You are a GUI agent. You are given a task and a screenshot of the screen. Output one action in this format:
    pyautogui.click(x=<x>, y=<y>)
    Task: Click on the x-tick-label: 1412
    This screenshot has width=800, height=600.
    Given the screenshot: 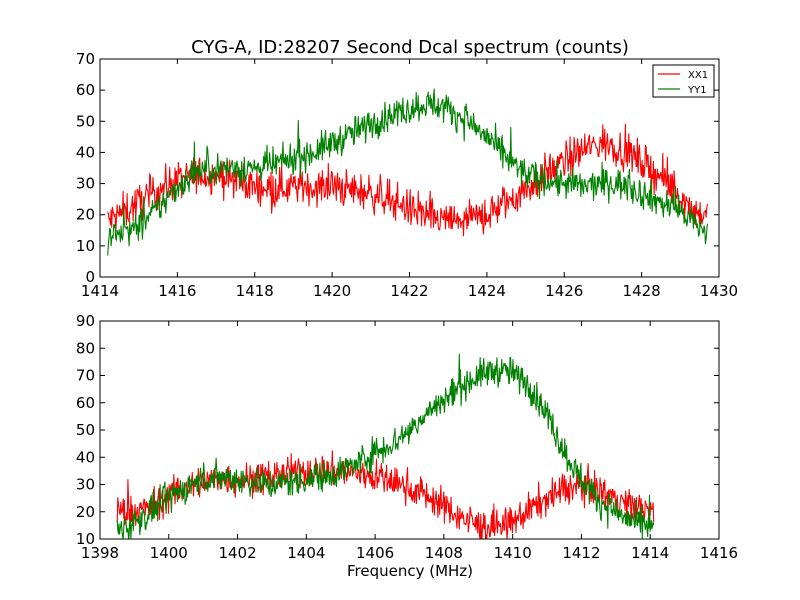 What is the action you would take?
    pyautogui.click(x=581, y=553)
    